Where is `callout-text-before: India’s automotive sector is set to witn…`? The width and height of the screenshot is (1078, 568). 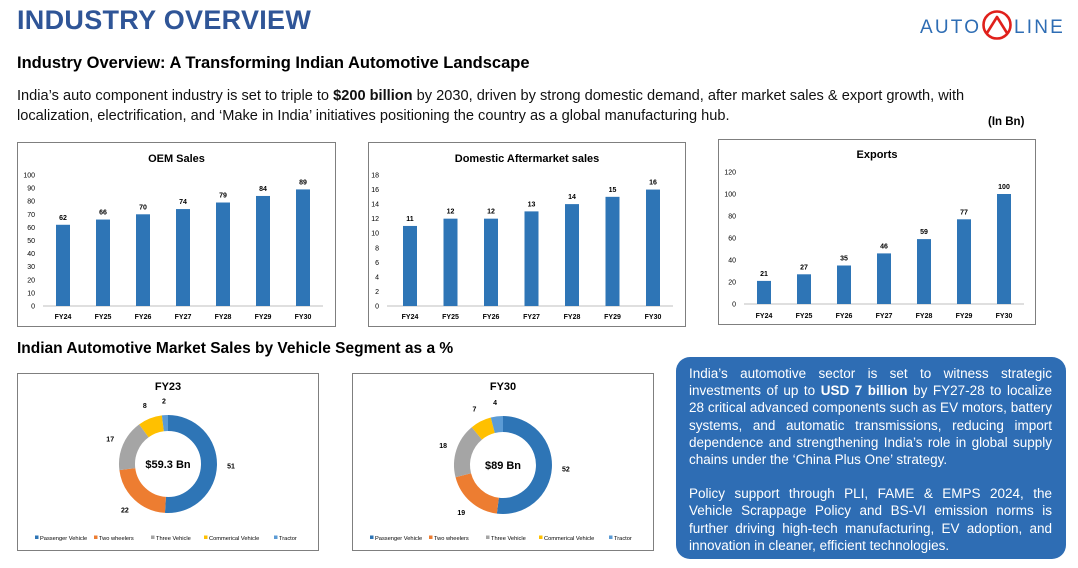 callout-text-before: India’s automotive sector is set to witn… is located at coordinates (870, 382).